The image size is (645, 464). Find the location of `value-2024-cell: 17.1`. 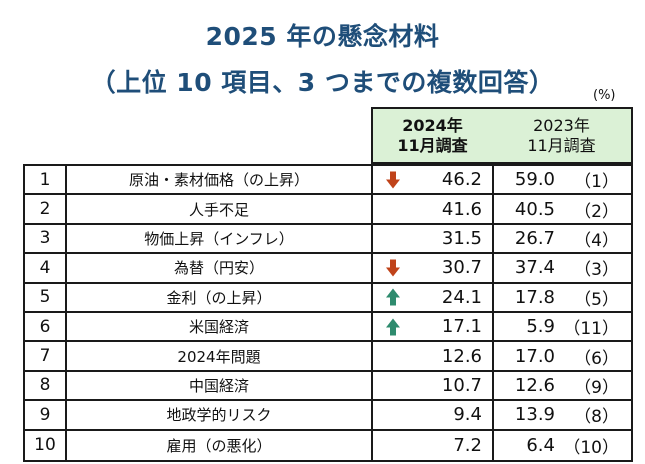

value-2024-cell: 17.1 is located at coordinates (433, 326).